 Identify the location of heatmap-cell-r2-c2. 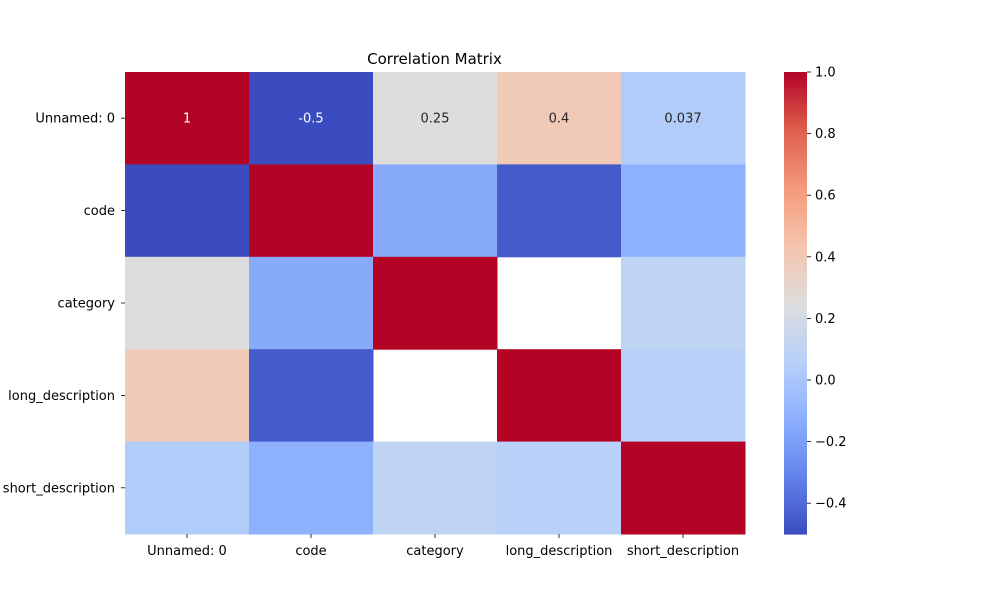
(435, 303).